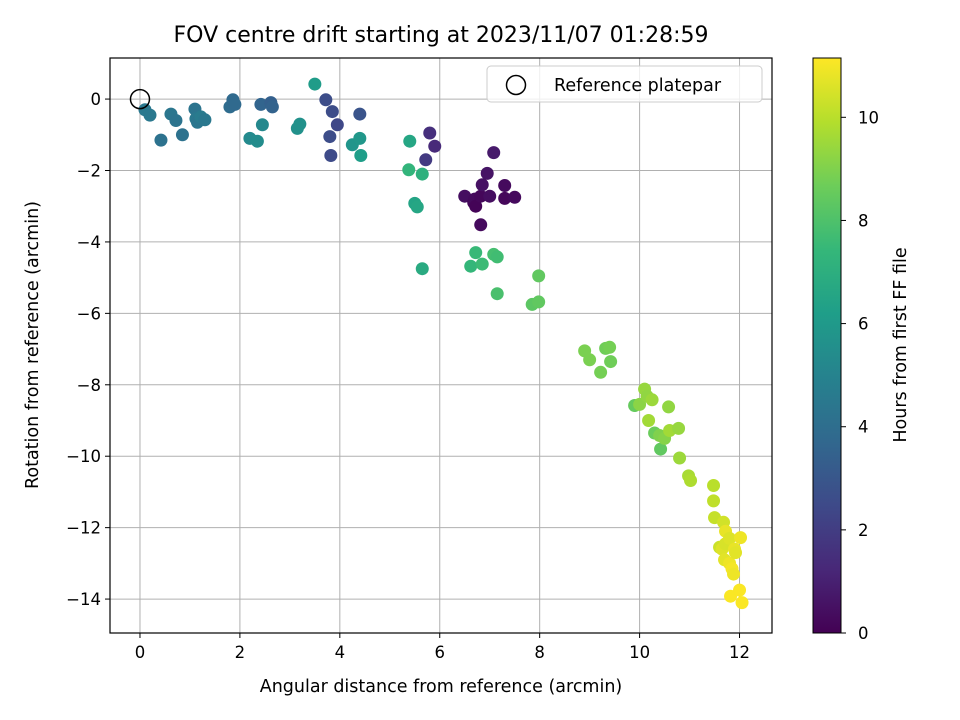  I want to click on colorbar, so click(827, 345).